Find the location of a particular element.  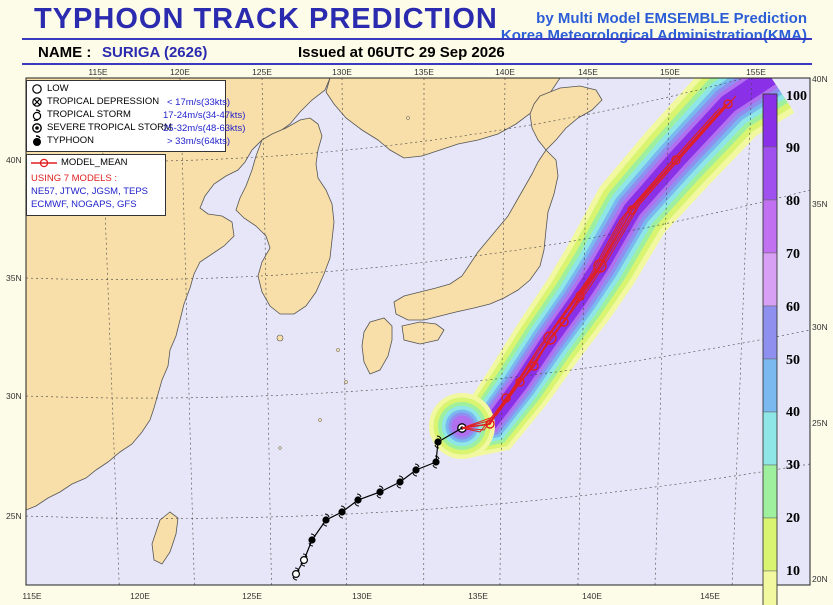

legend-label-typhoon: TYPHOON is located at coordinates (70, 140).